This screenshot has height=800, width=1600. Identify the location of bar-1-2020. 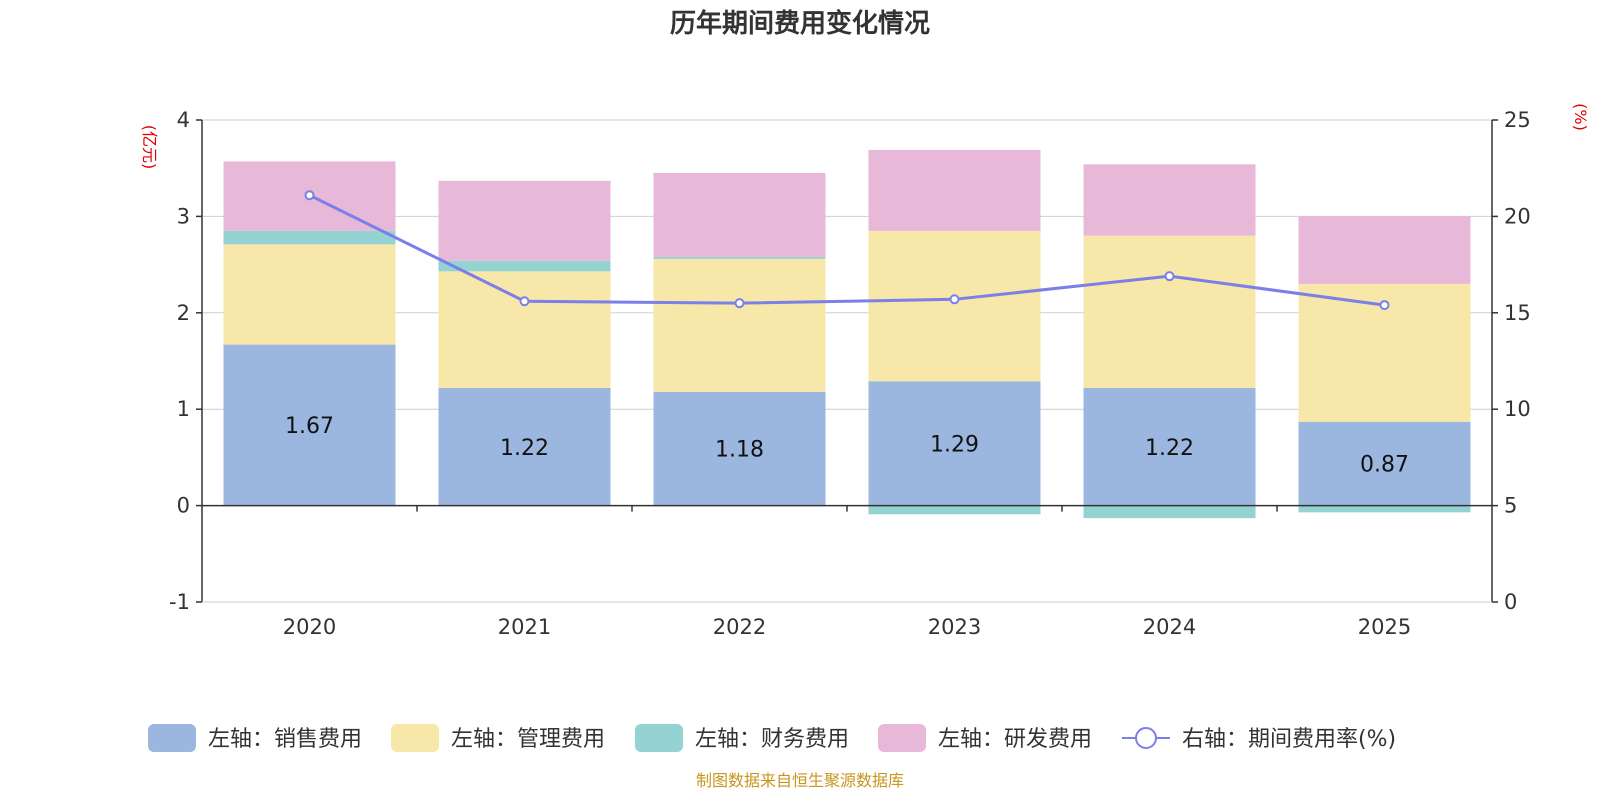
(309, 294).